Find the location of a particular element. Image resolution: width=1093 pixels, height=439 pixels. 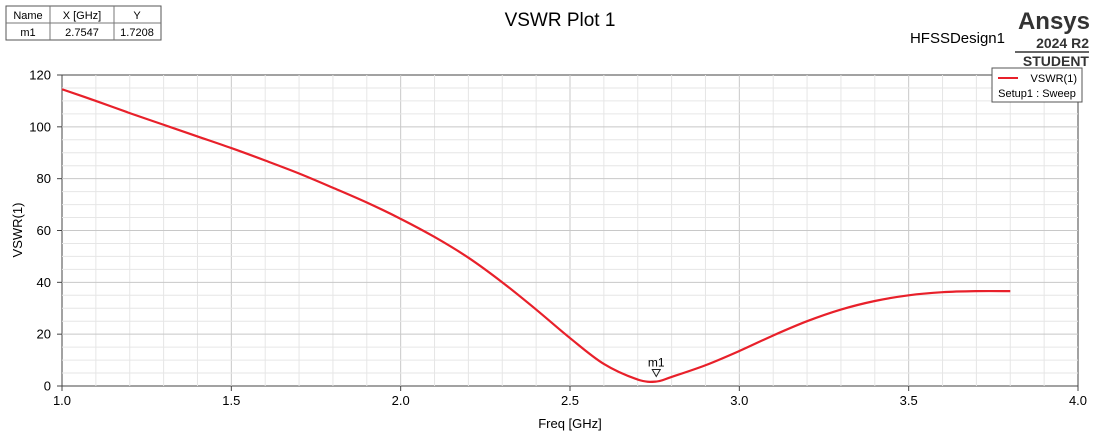

x-tick-label: 2.0 is located at coordinates (401, 400).